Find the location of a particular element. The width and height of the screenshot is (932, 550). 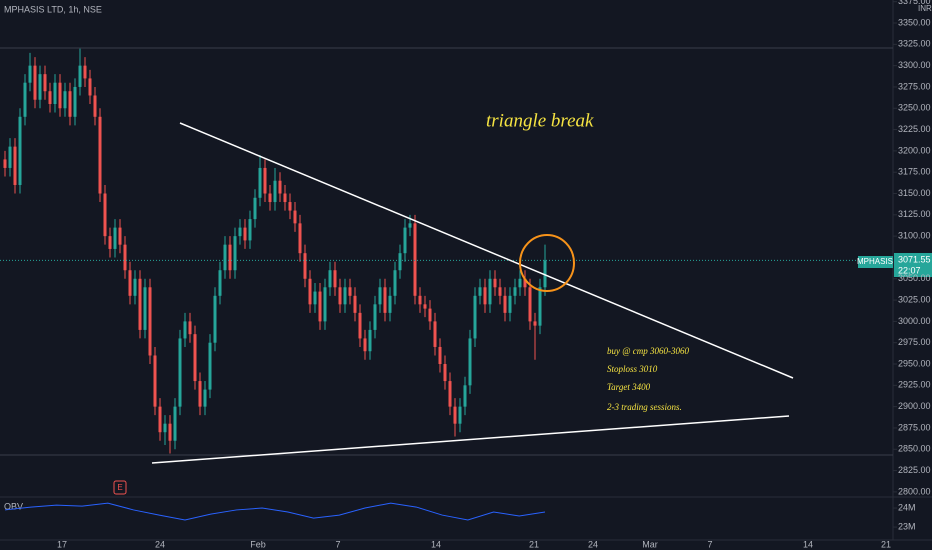

y-tick-label: 3350.00 is located at coordinates (914, 22).